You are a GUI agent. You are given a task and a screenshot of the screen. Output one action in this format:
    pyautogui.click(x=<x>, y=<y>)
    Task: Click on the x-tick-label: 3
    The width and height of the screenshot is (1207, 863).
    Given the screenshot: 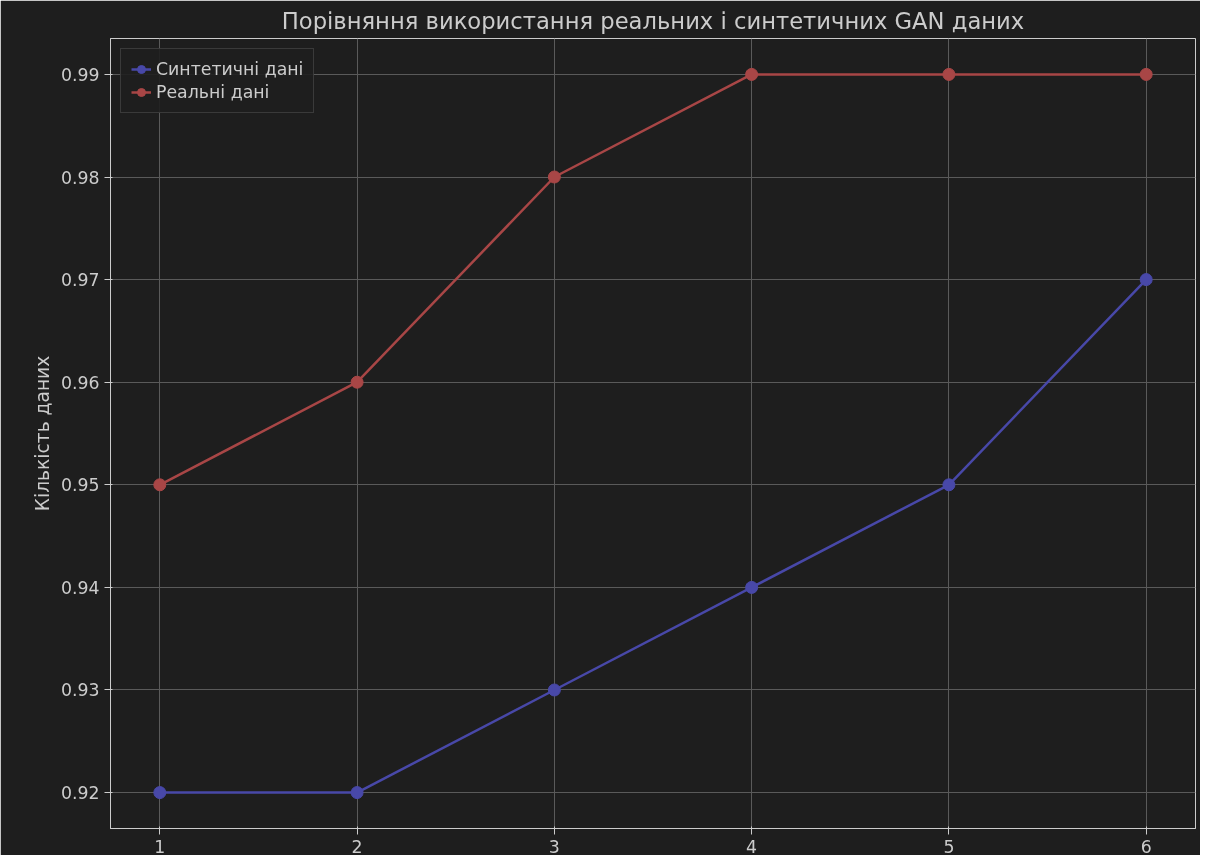 What is the action you would take?
    pyautogui.click(x=554, y=846)
    